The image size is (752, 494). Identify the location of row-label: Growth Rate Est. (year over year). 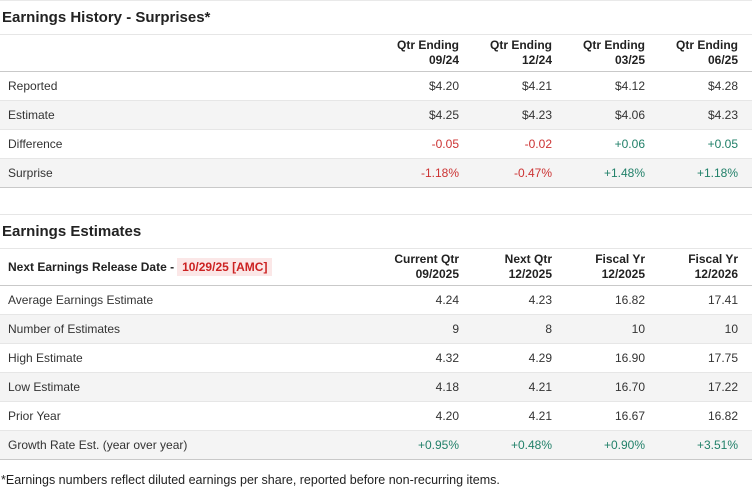
(98, 445).